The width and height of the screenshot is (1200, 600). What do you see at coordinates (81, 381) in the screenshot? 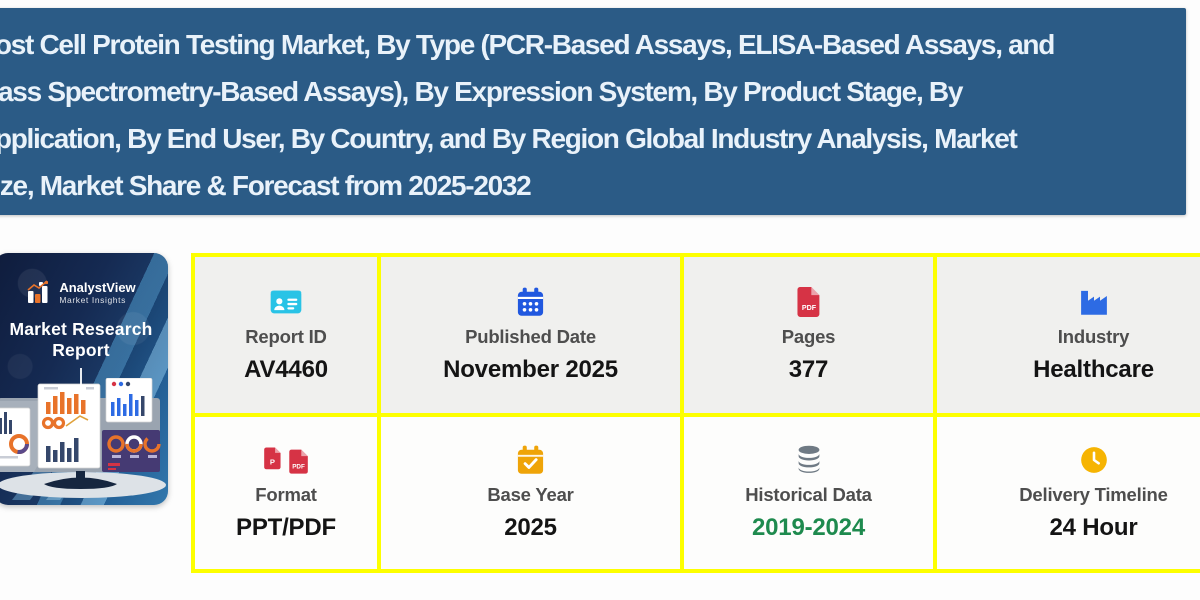
I see `cover-divider-line` at bounding box center [81, 381].